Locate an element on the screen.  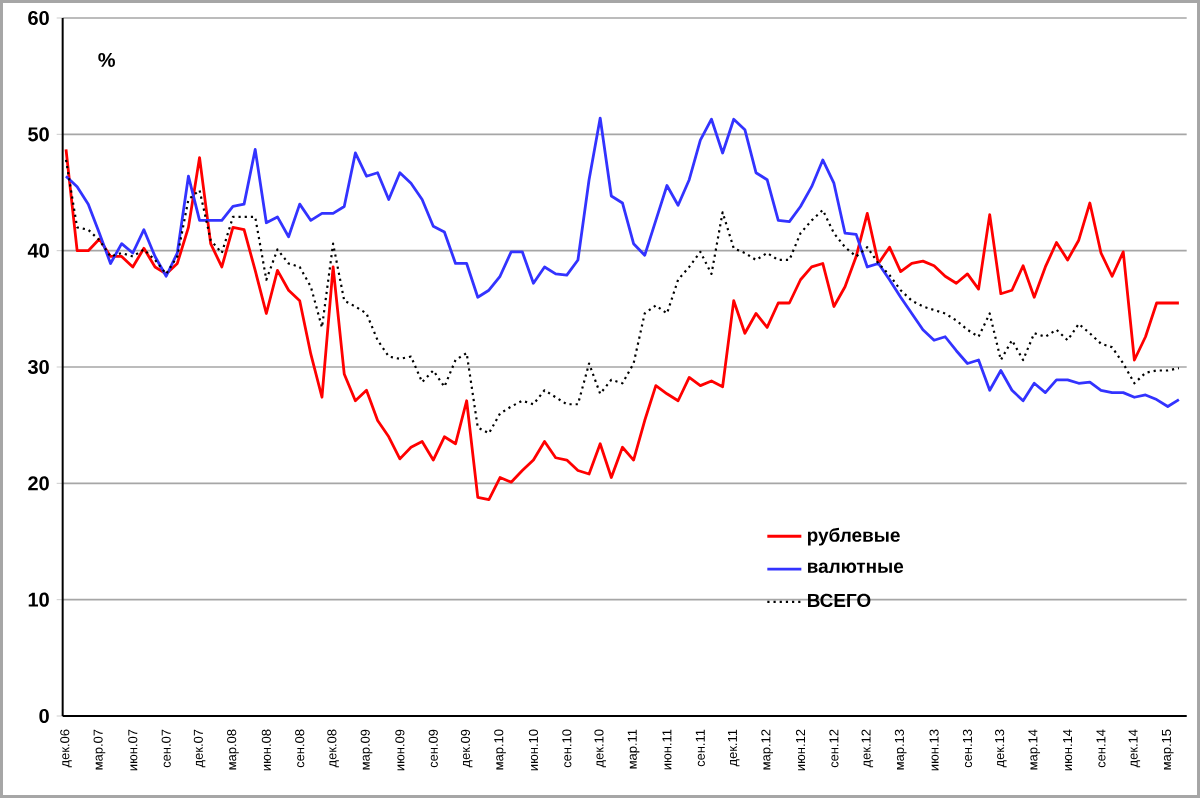
legend-label: рублевые is located at coordinates (853, 536).